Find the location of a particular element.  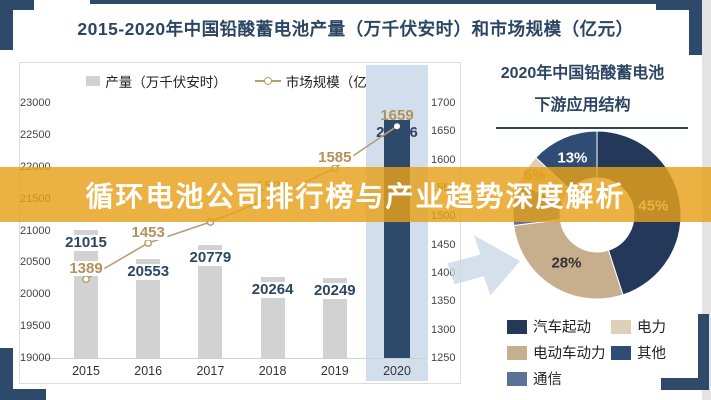

left-axis-tick: 23000 is located at coordinates (35, 103).